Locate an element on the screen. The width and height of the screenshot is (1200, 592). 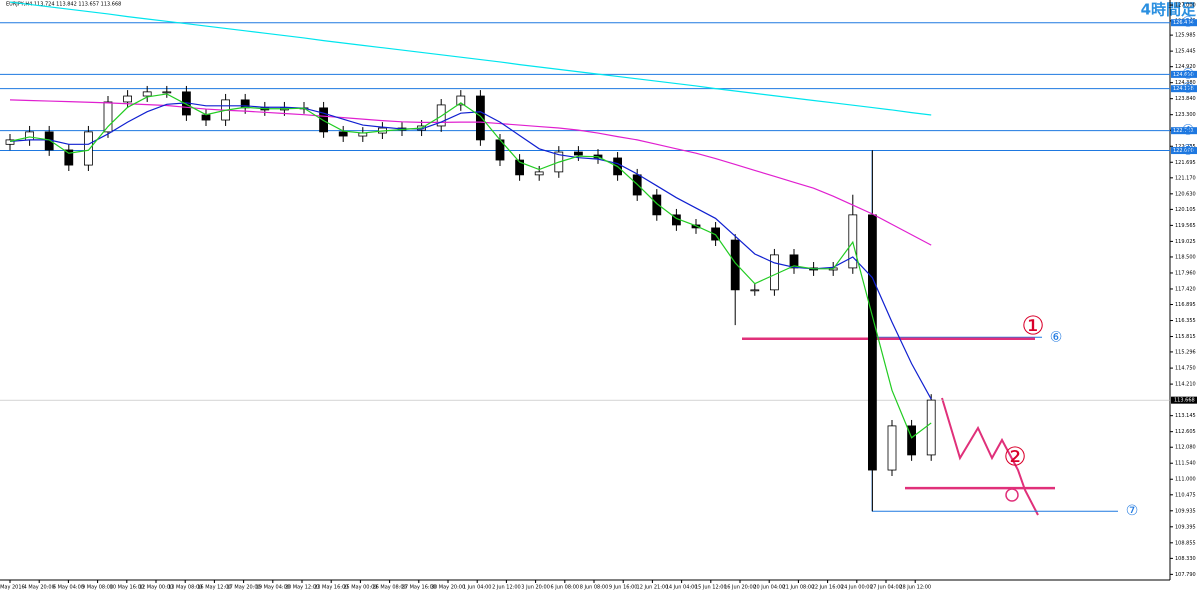
level-marker: ⑤ is located at coordinates (1188, 151).